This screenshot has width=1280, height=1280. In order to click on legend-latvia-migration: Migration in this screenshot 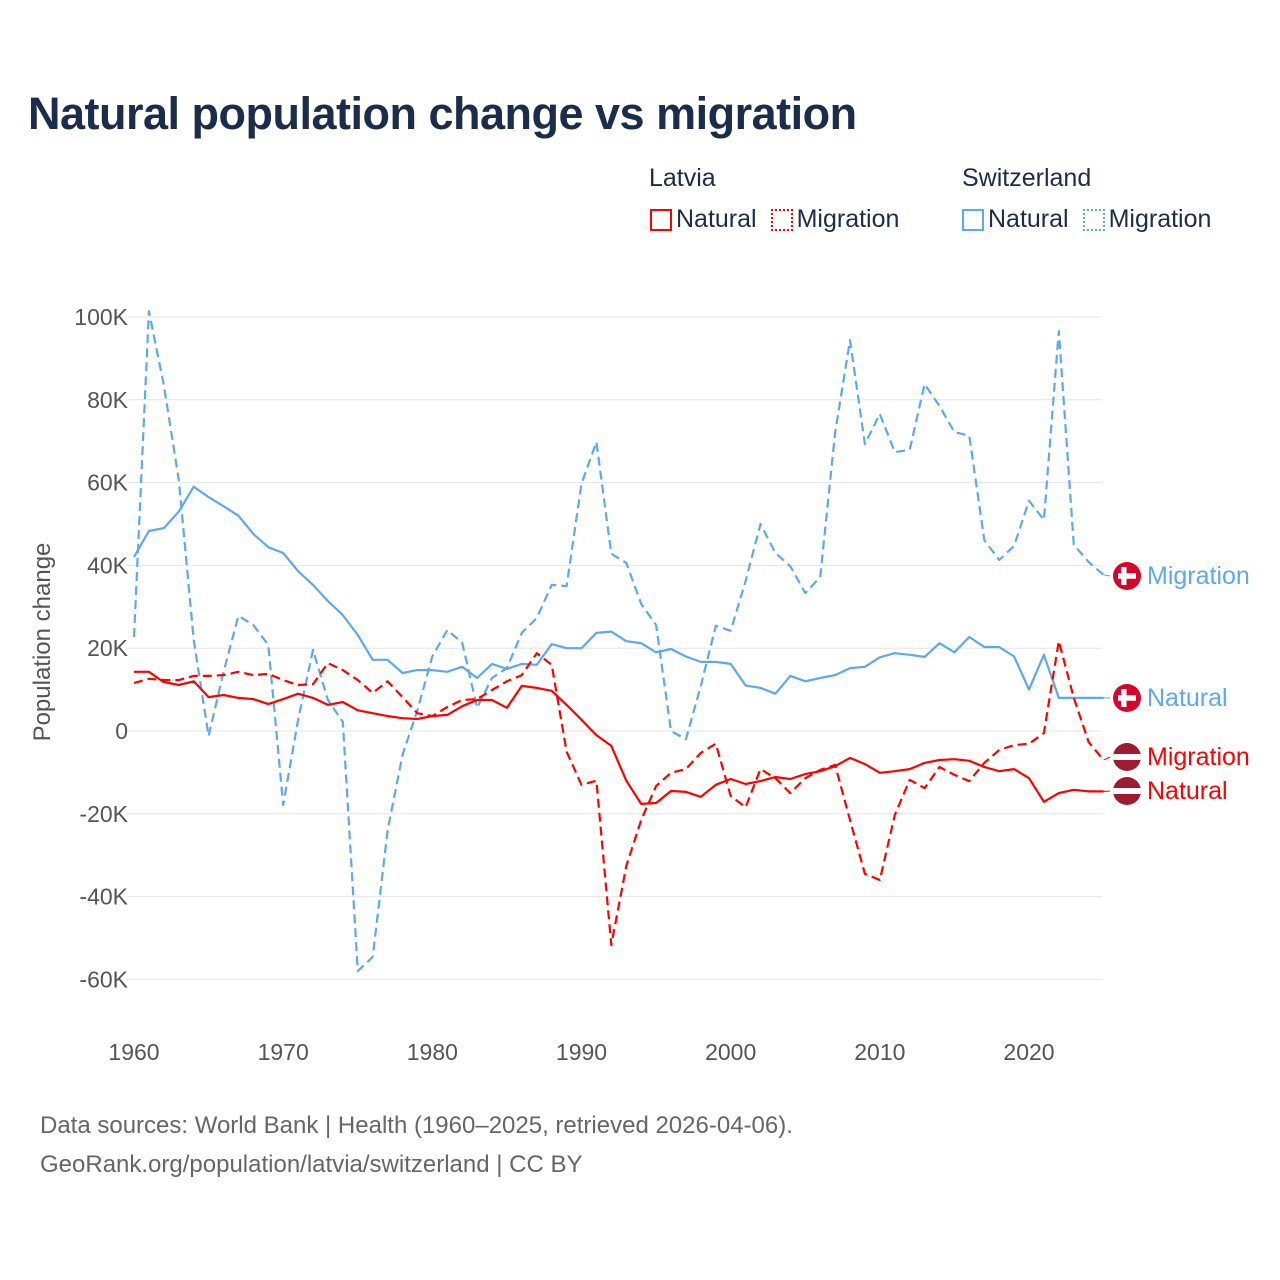, I will do `click(835, 219)`.